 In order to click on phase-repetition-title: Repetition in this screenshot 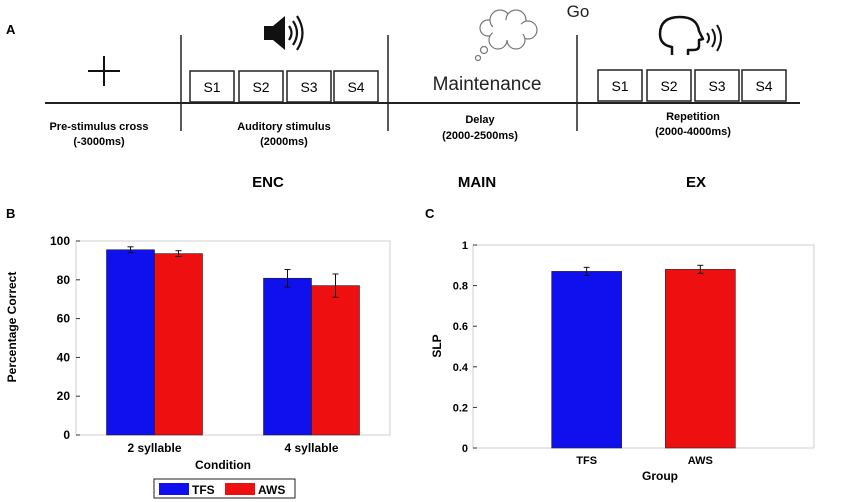, I will do `click(693, 117)`.